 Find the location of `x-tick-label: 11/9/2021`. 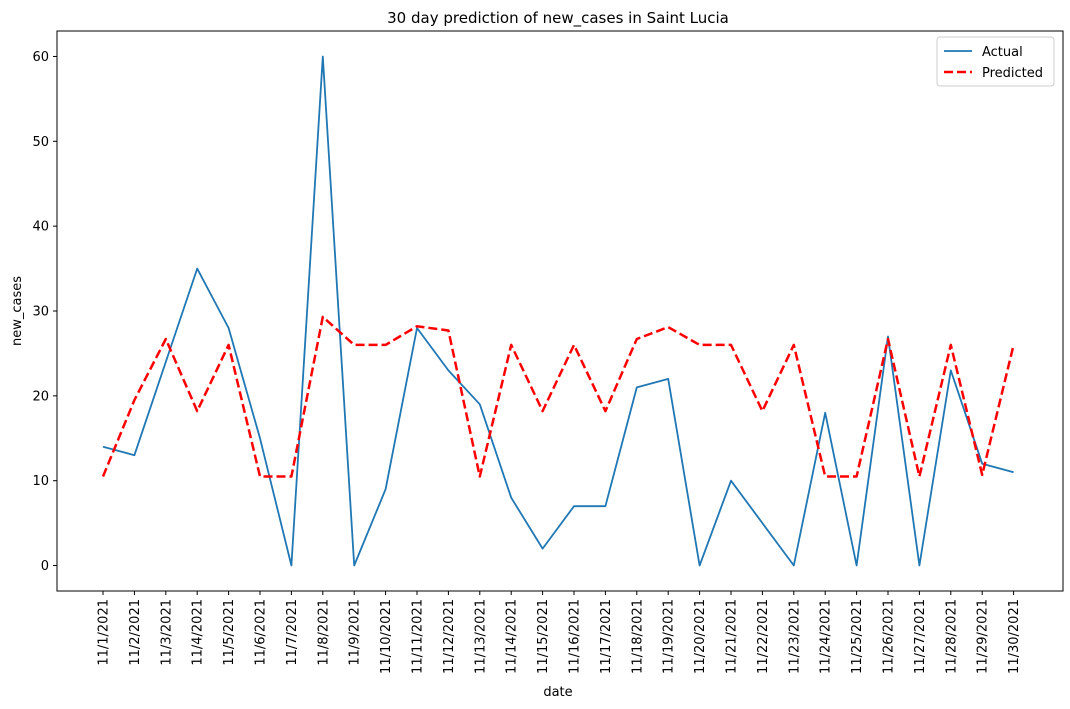

x-tick-label: 11/9/2021 is located at coordinates (355, 632).